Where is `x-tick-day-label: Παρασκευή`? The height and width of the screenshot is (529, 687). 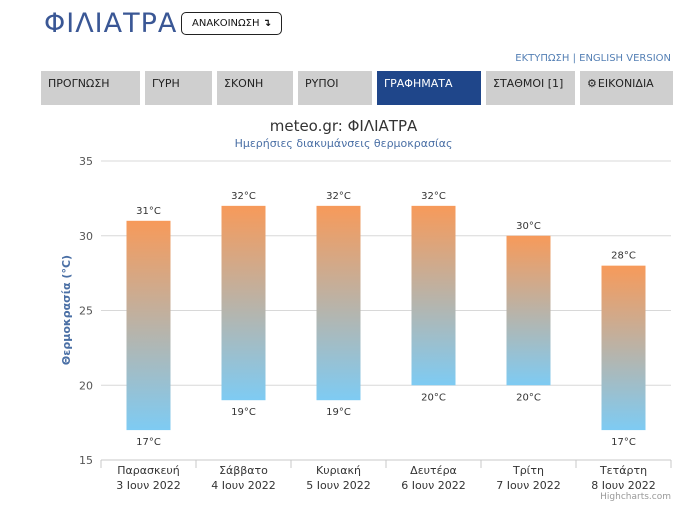 x-tick-day-label: Παρασκευή is located at coordinates (148, 470).